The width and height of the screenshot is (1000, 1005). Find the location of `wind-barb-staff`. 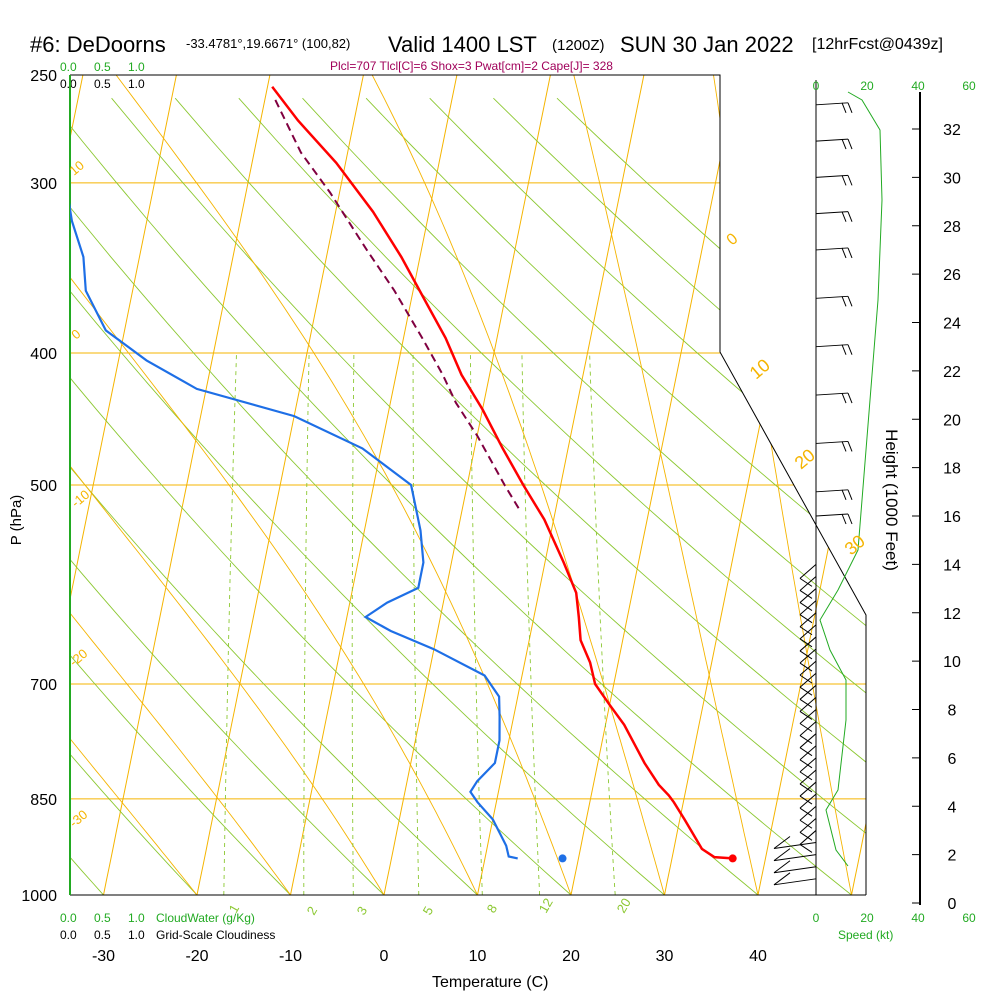

wind-barb-staff is located at coordinates (808, 571).